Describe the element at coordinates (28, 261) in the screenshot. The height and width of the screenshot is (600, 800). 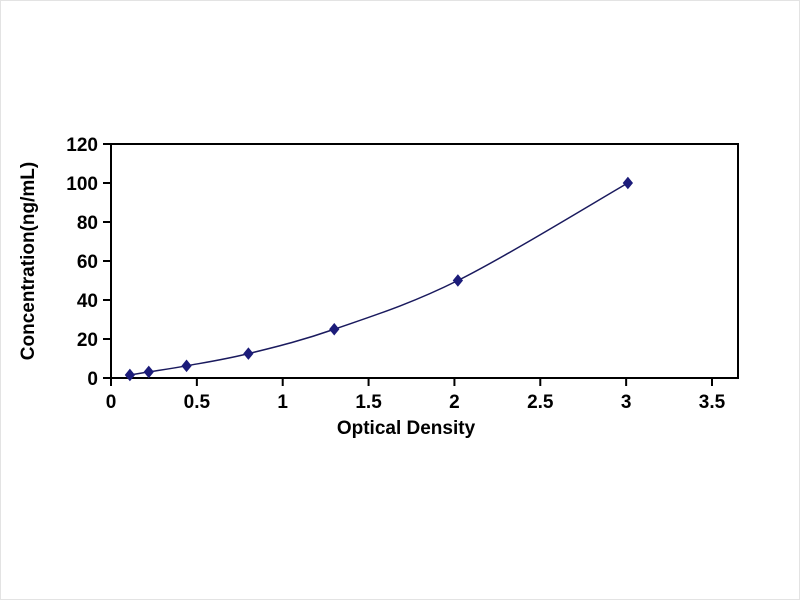
I see `y-axis-title: Concentration(ng/mL)` at that location.